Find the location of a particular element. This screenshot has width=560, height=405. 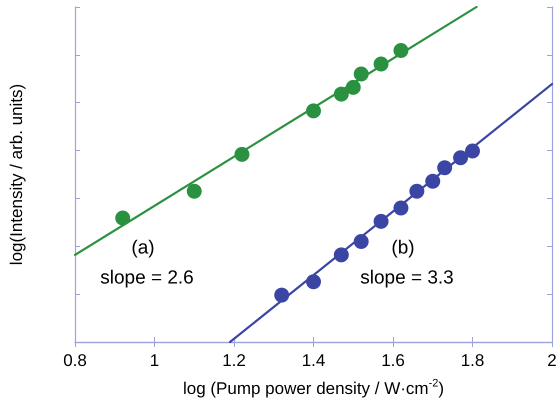

x-tick-label: 1 is located at coordinates (155, 360).